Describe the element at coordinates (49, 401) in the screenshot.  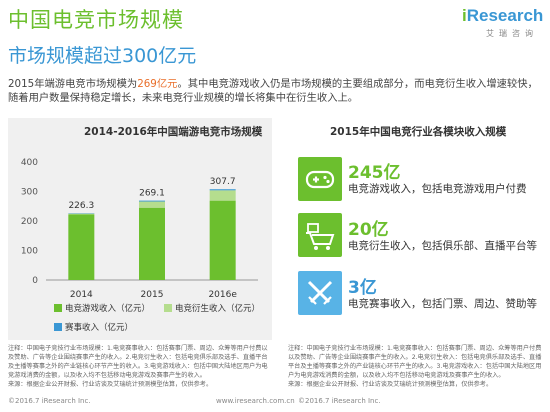
I see `footer-copyright-left: ©2016.7 iResearch Inc.` at that location.